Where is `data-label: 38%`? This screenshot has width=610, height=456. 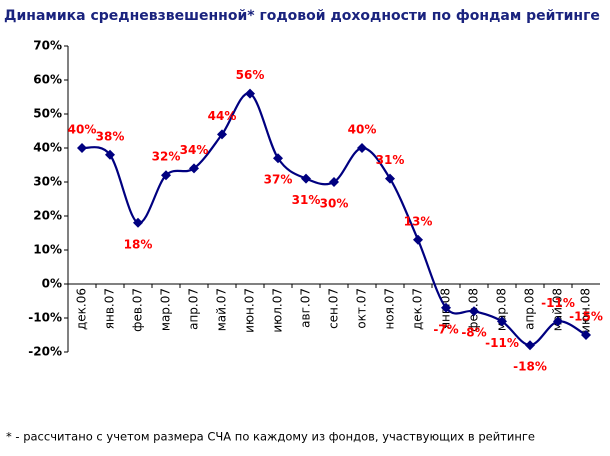
data-label: 38% is located at coordinates (110, 136).